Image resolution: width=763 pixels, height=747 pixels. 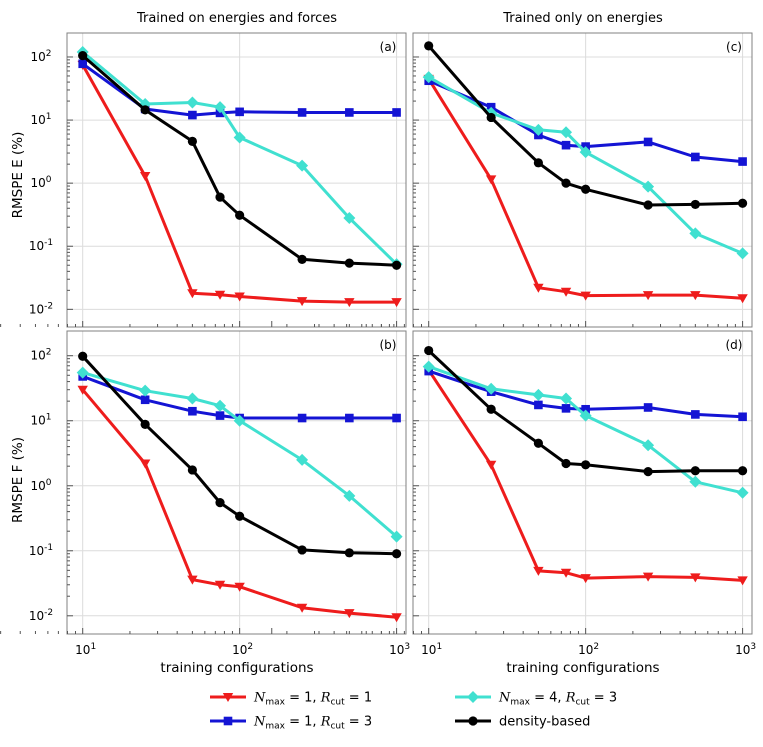 I want to click on x-axis-label-left: training configurations, so click(x=236, y=668).